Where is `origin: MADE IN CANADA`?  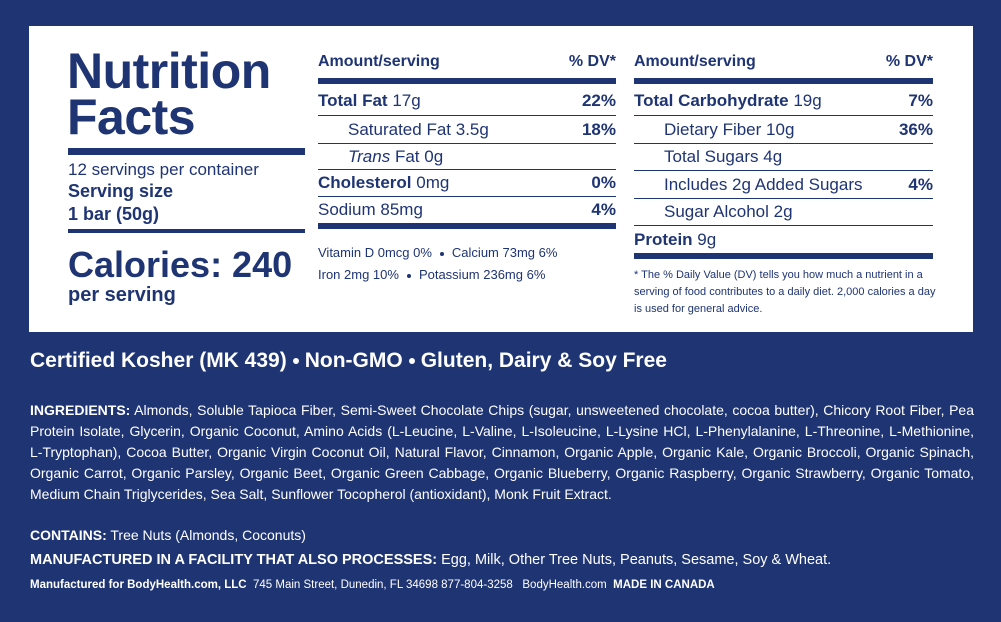
origin: MADE IN CANADA is located at coordinates (664, 585).